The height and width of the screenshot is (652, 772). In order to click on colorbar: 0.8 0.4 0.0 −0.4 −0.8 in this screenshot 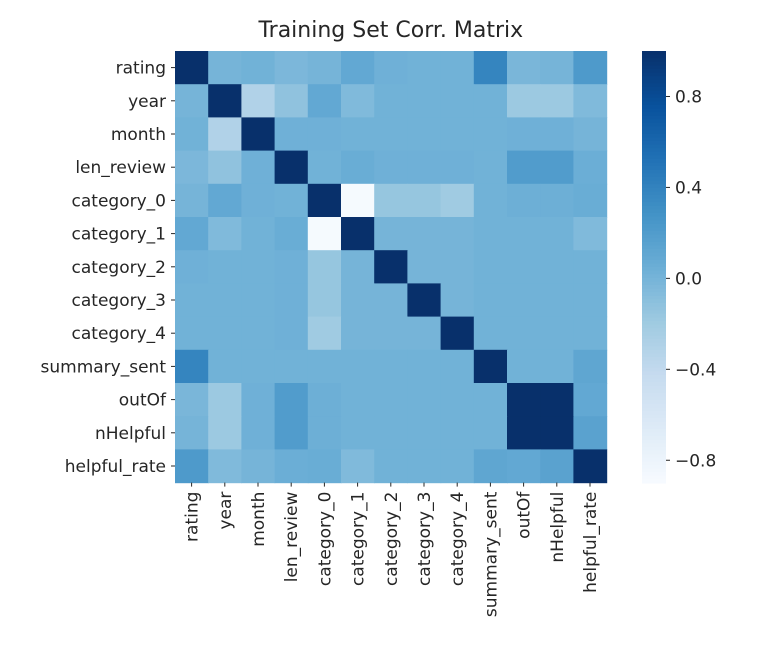, I will do `click(679, 267)`.